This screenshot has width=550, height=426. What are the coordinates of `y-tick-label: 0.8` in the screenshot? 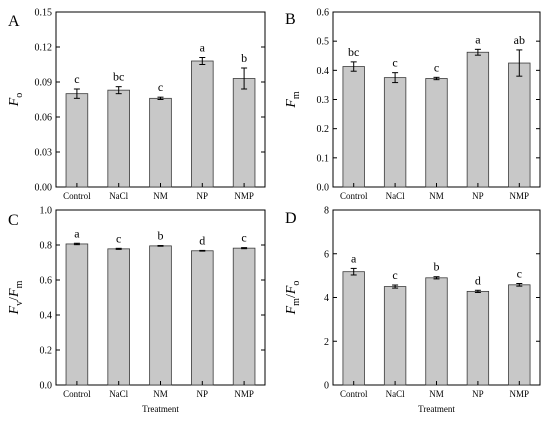 It's located at (46, 246).